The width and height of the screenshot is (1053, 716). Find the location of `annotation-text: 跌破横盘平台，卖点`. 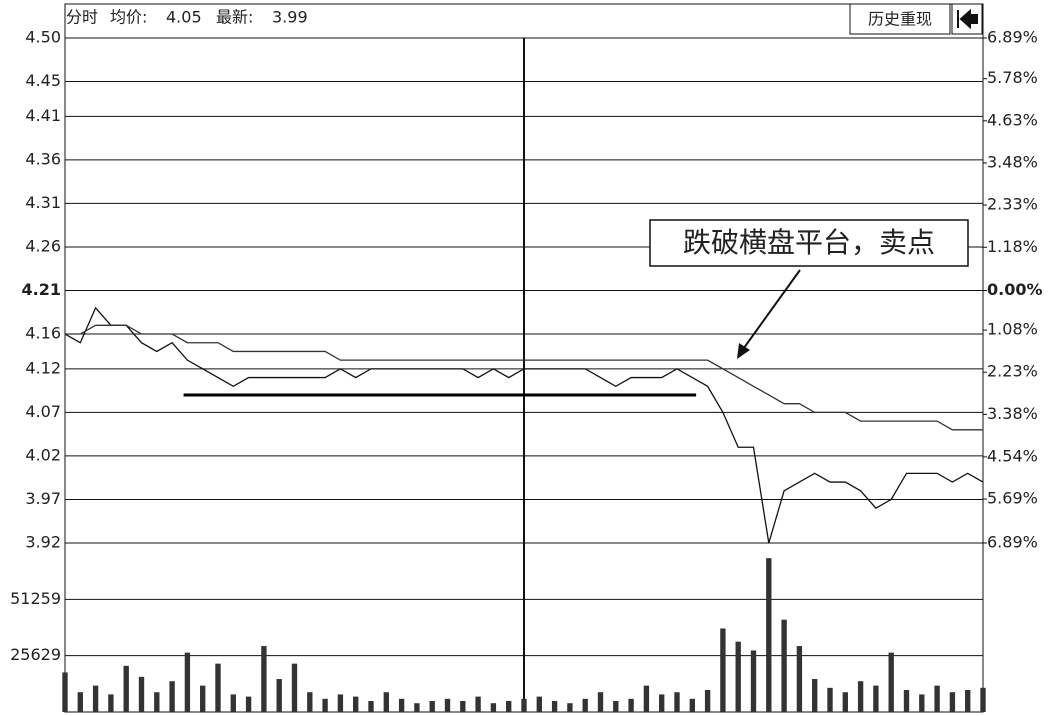

annotation-text: 跌破横盘平台，卖点 is located at coordinates (809, 242).